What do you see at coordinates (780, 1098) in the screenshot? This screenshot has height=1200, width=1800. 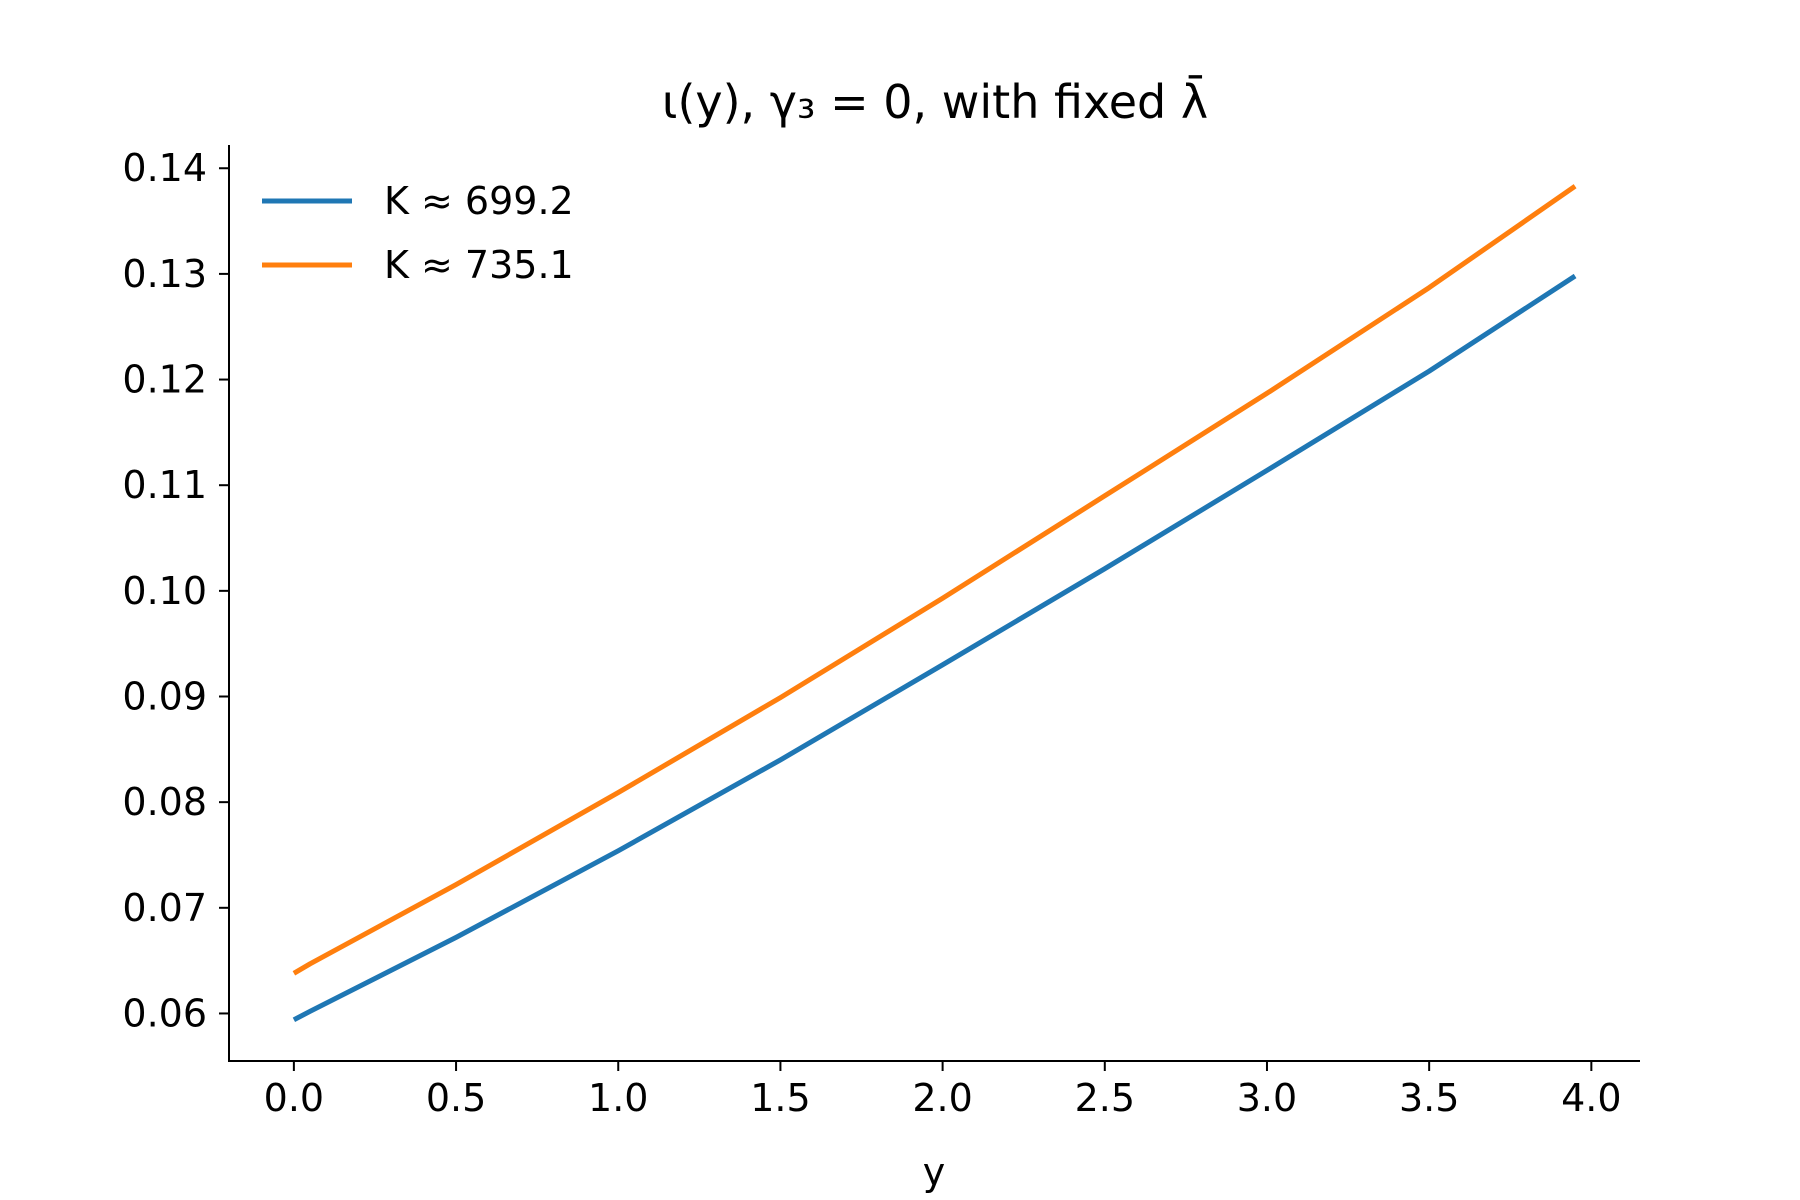 I see `x-tick-label: 1.5` at bounding box center [780, 1098].